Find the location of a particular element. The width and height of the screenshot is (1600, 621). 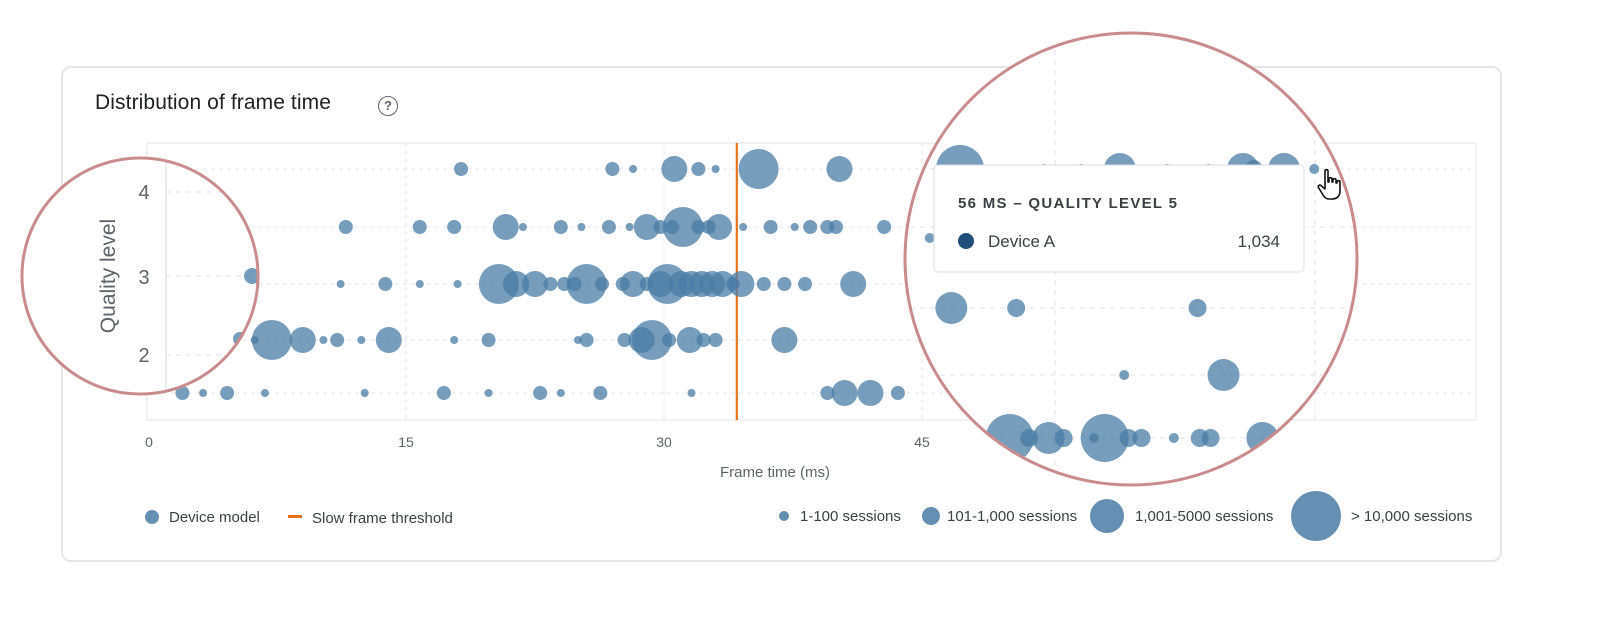

x-tick-label: 30 is located at coordinates (664, 442).